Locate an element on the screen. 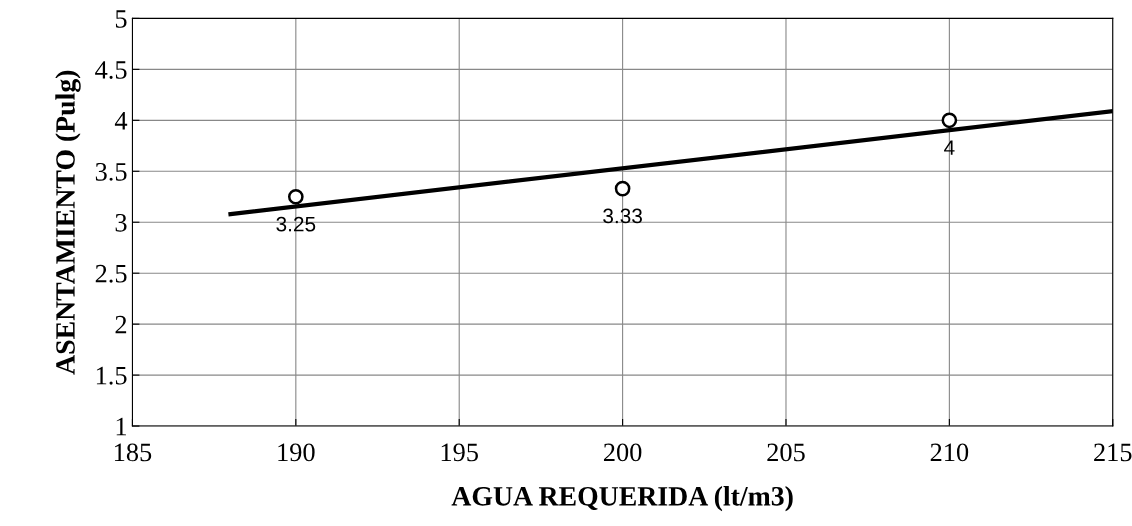 This screenshot has width=1132, height=526. x-tick-label: 195 is located at coordinates (459, 452).